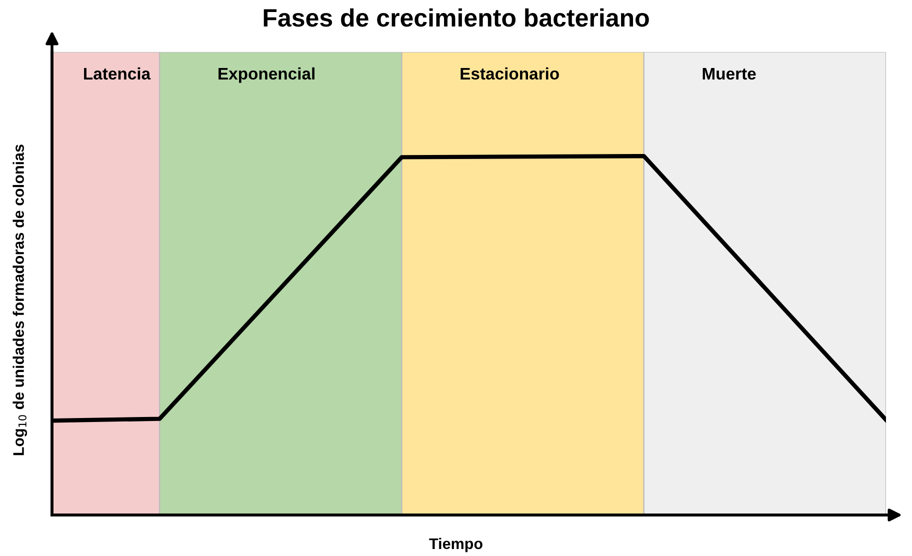 The height and width of the screenshot is (556, 912). I want to click on text: Muerte, so click(729, 74).